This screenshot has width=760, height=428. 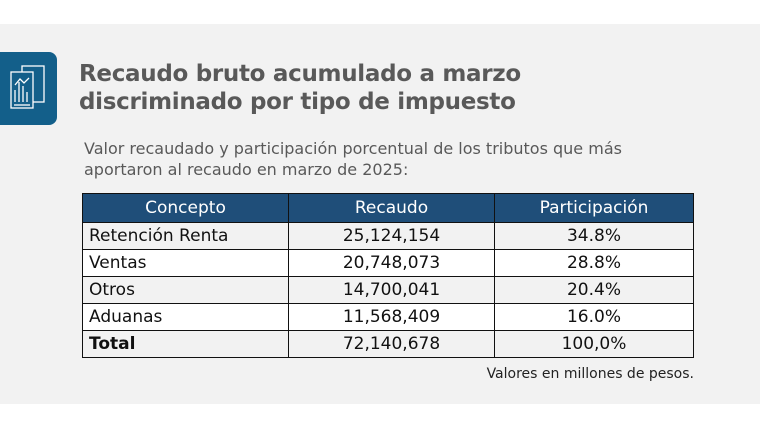 I want to click on header-recaudo: Recaudo, so click(x=391, y=208).